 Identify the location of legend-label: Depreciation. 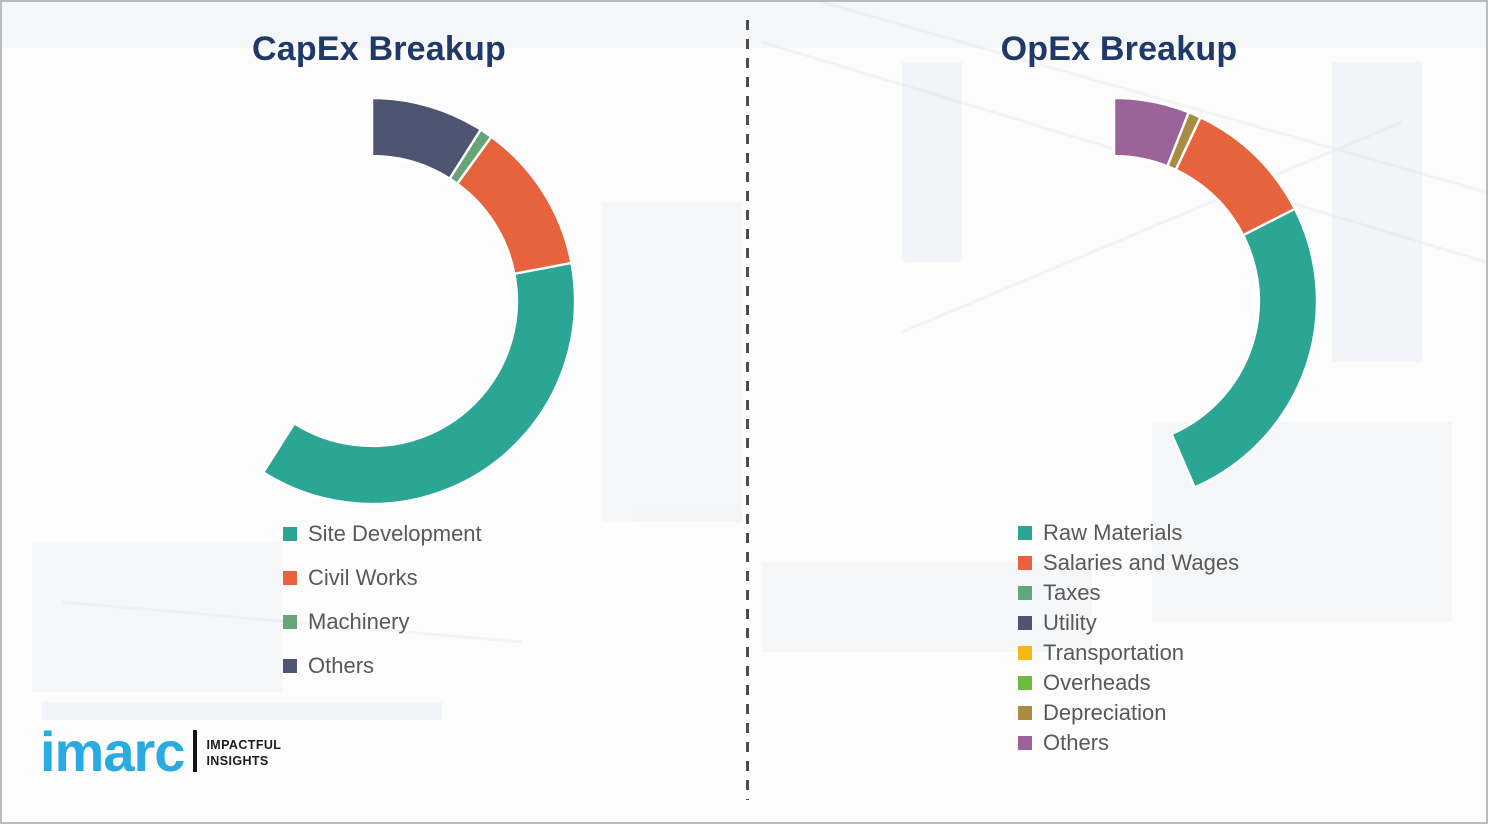
(1105, 712).